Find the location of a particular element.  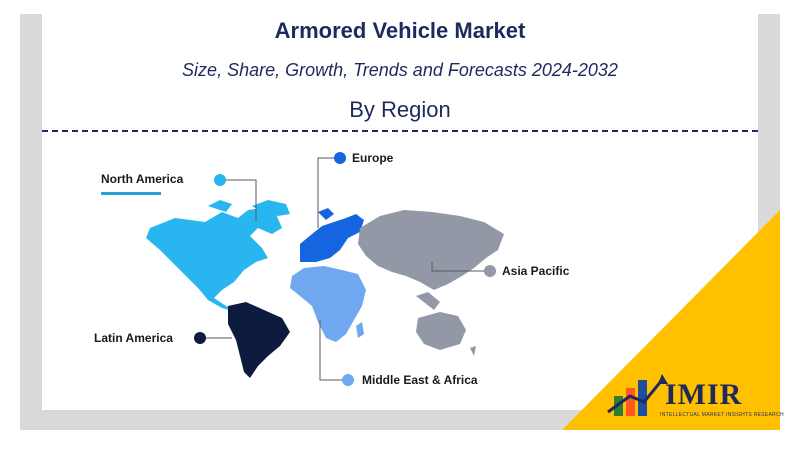

label-middle-east-africa: Middle East & Africa is located at coordinates (420, 380).